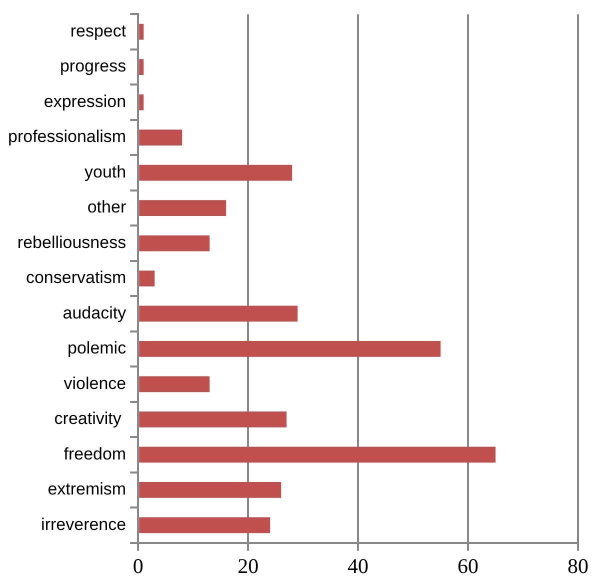 The height and width of the screenshot is (584, 594). I want to click on y-tick-label: rebelliousness, so click(71, 242).